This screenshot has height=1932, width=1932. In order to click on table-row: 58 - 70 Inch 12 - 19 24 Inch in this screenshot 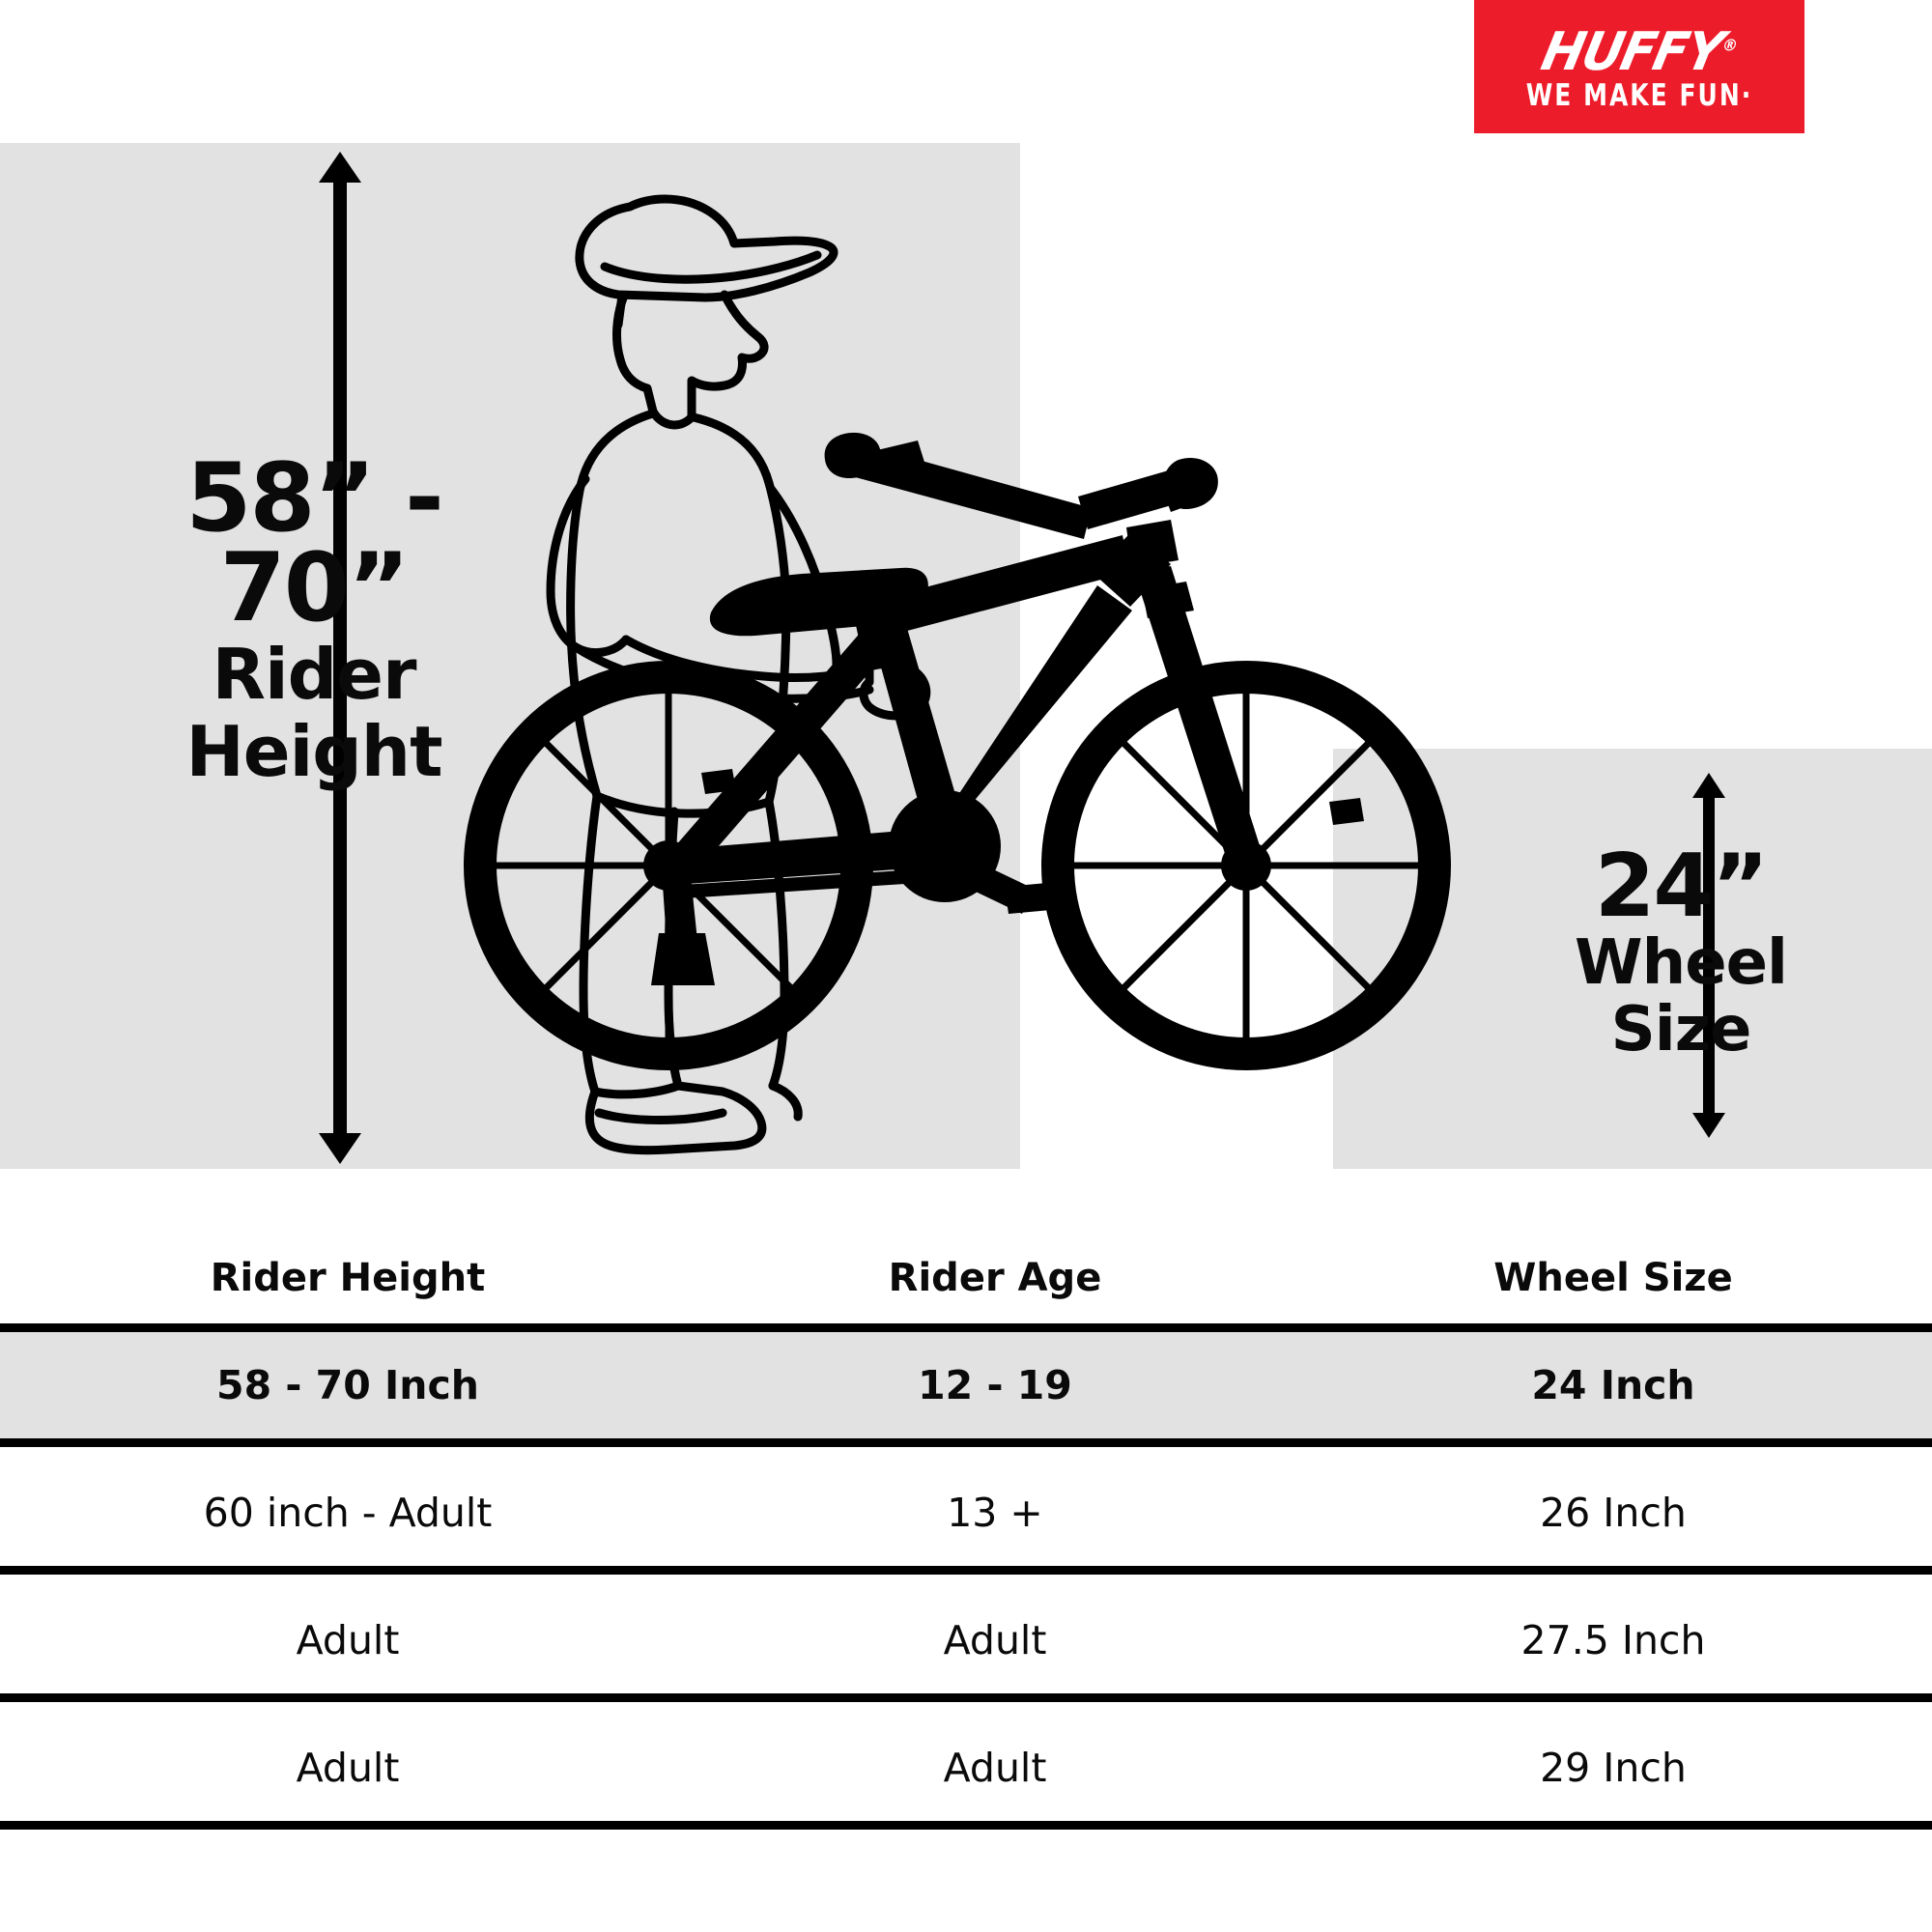, I will do `click(966, 1385)`.